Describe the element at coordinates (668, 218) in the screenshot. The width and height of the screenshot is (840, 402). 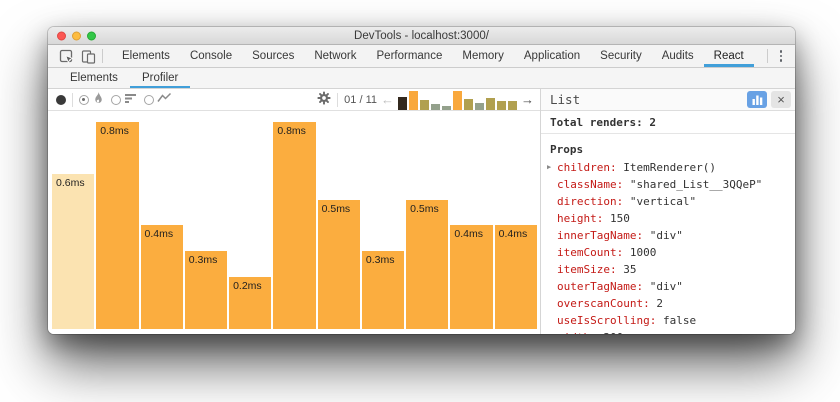
I see `prop-row: height: 150` at that location.